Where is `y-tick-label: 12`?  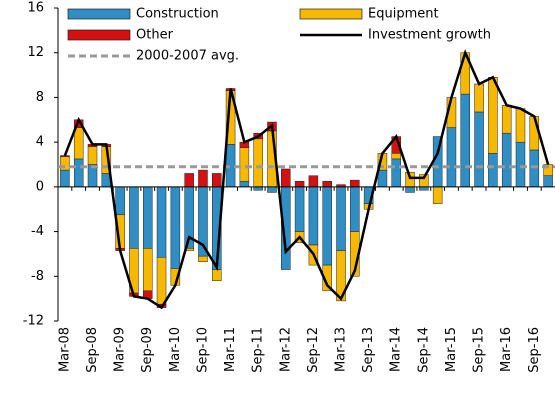 y-tick-label: 12 is located at coordinates (35, 52).